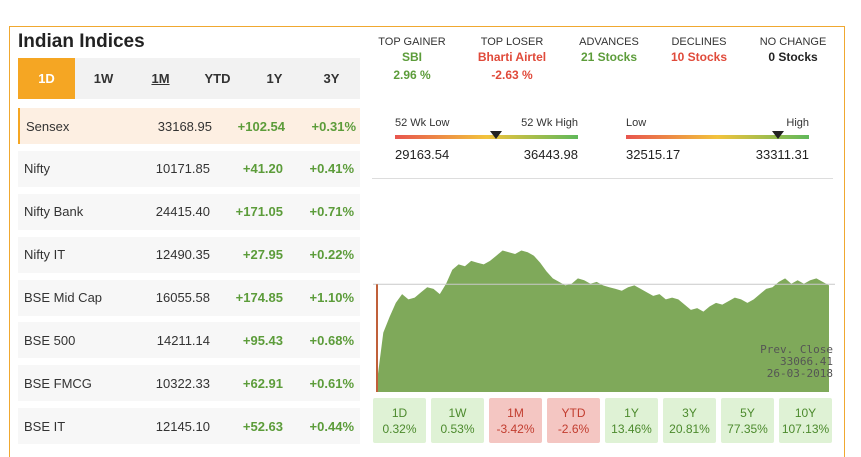 The width and height of the screenshot is (861, 457). Describe the element at coordinates (274, 78) in the screenshot. I see `tab-1y: 1Y` at that location.